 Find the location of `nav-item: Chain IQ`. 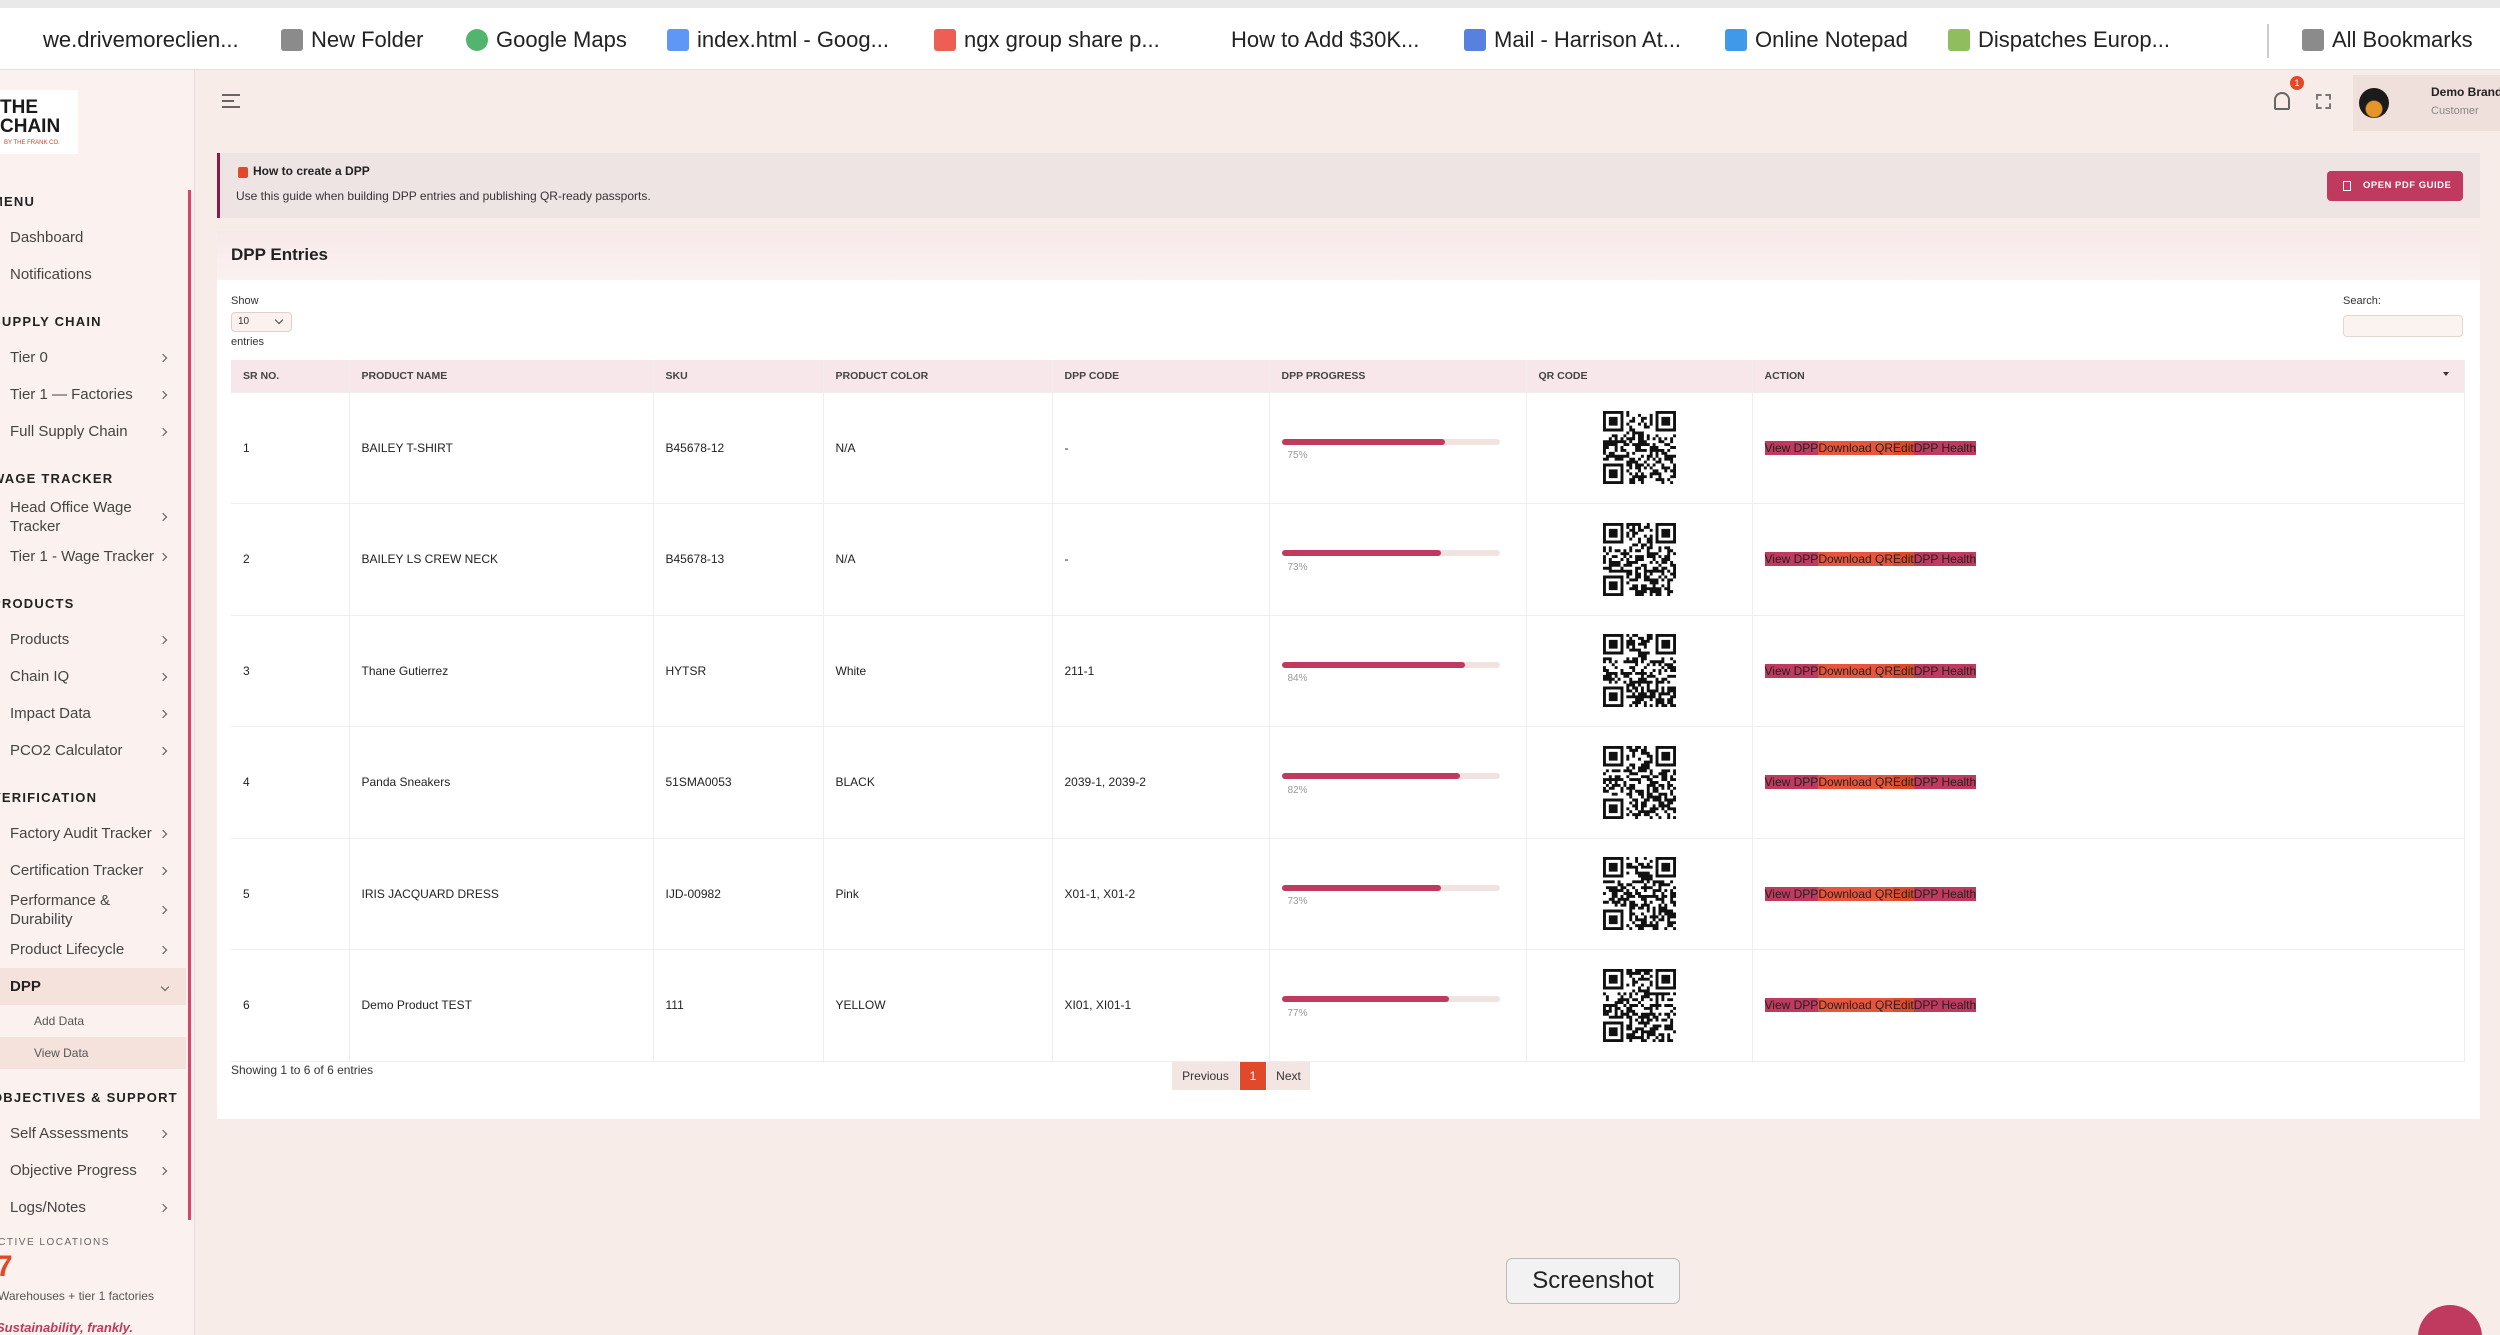

nav-item: Chain IQ is located at coordinates (93, 676).